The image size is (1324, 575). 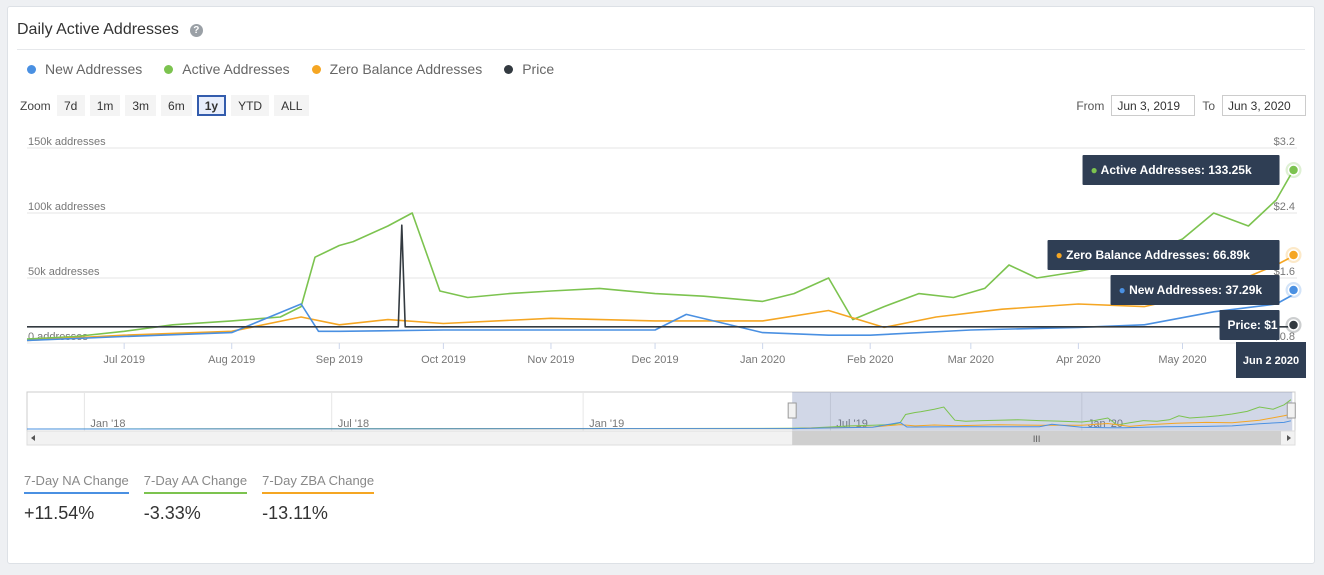 What do you see at coordinates (660, 317) in the screenshot?
I see `series-line-new-addresses` at bounding box center [660, 317].